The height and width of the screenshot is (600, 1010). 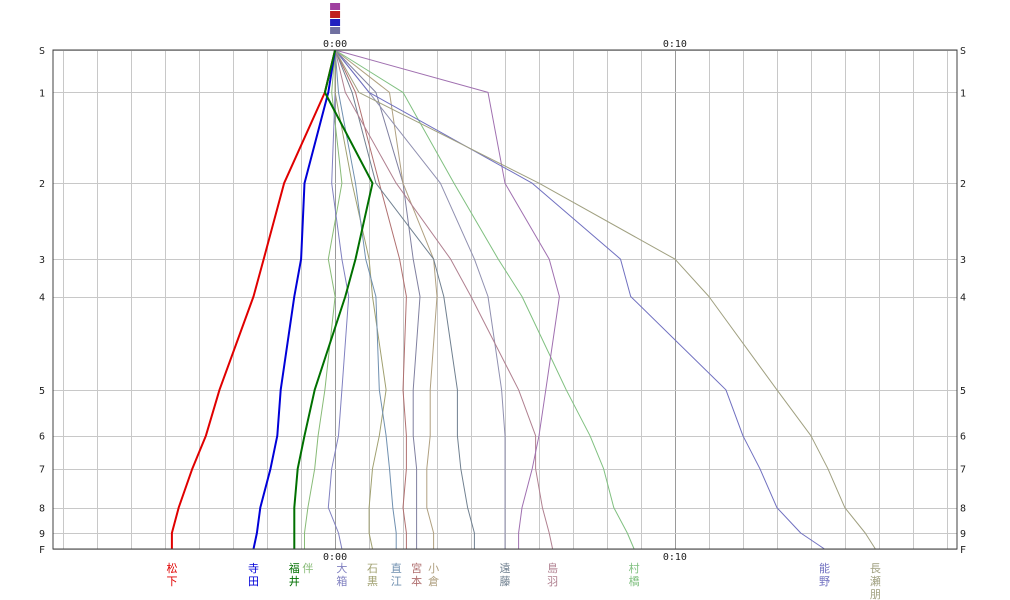 I want to click on y-tick-label-left: 5, so click(x=42, y=391).